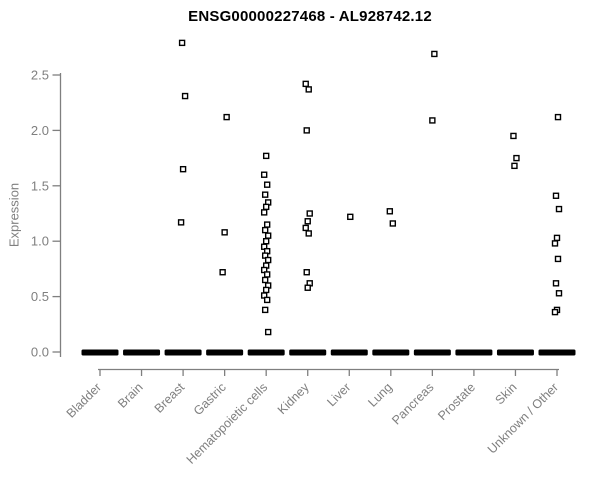 This screenshot has height=500, width=600. What do you see at coordinates (412, 403) in the screenshot?
I see `x-tick-label: Pancreas` at bounding box center [412, 403].